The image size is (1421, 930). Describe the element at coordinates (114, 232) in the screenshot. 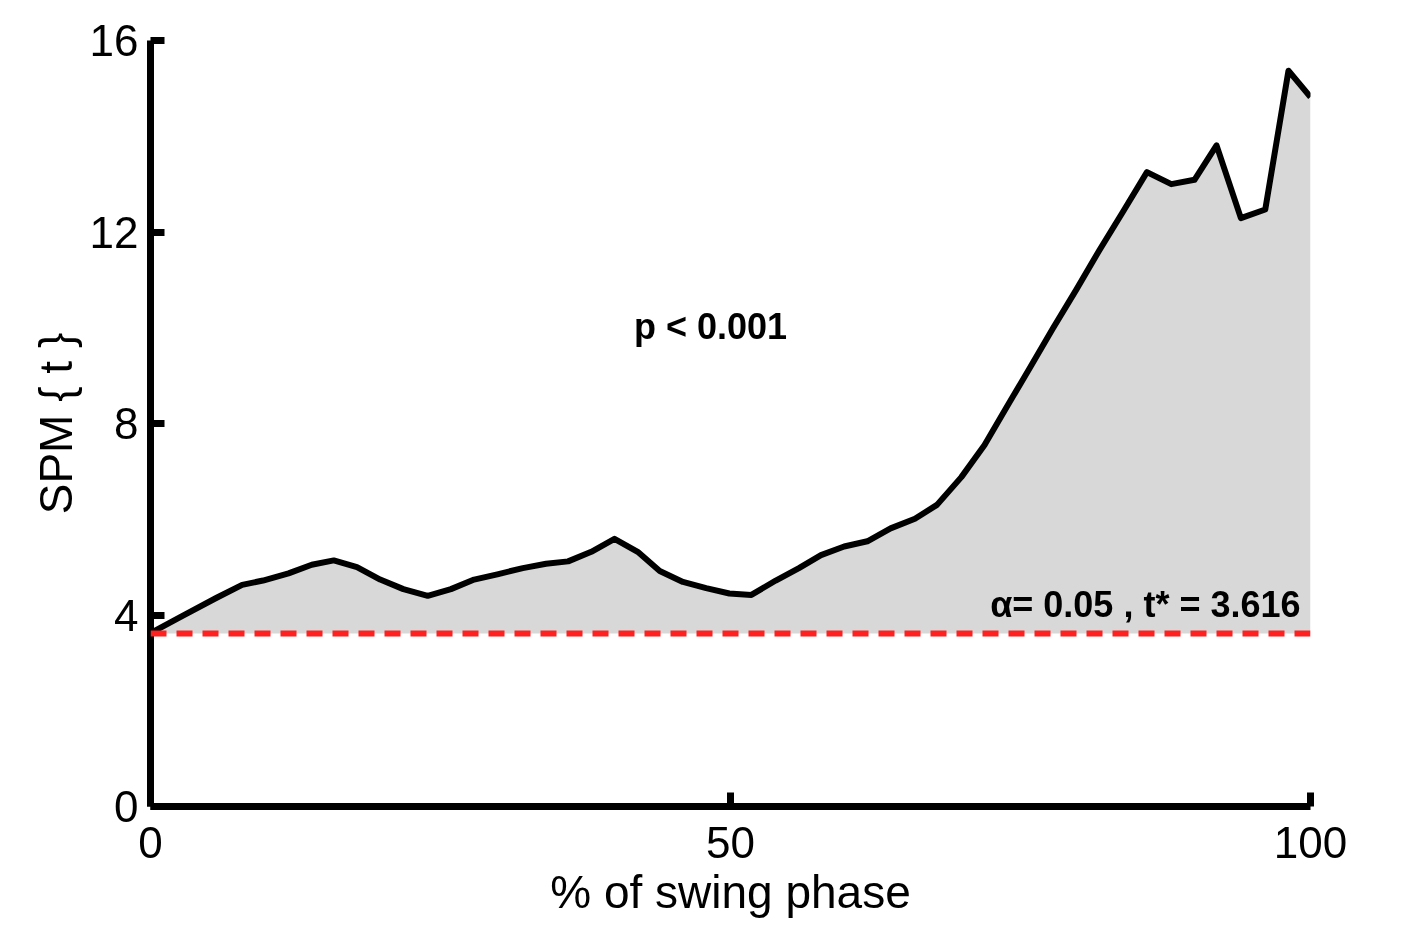

I see `y-tick-label: 12` at that location.